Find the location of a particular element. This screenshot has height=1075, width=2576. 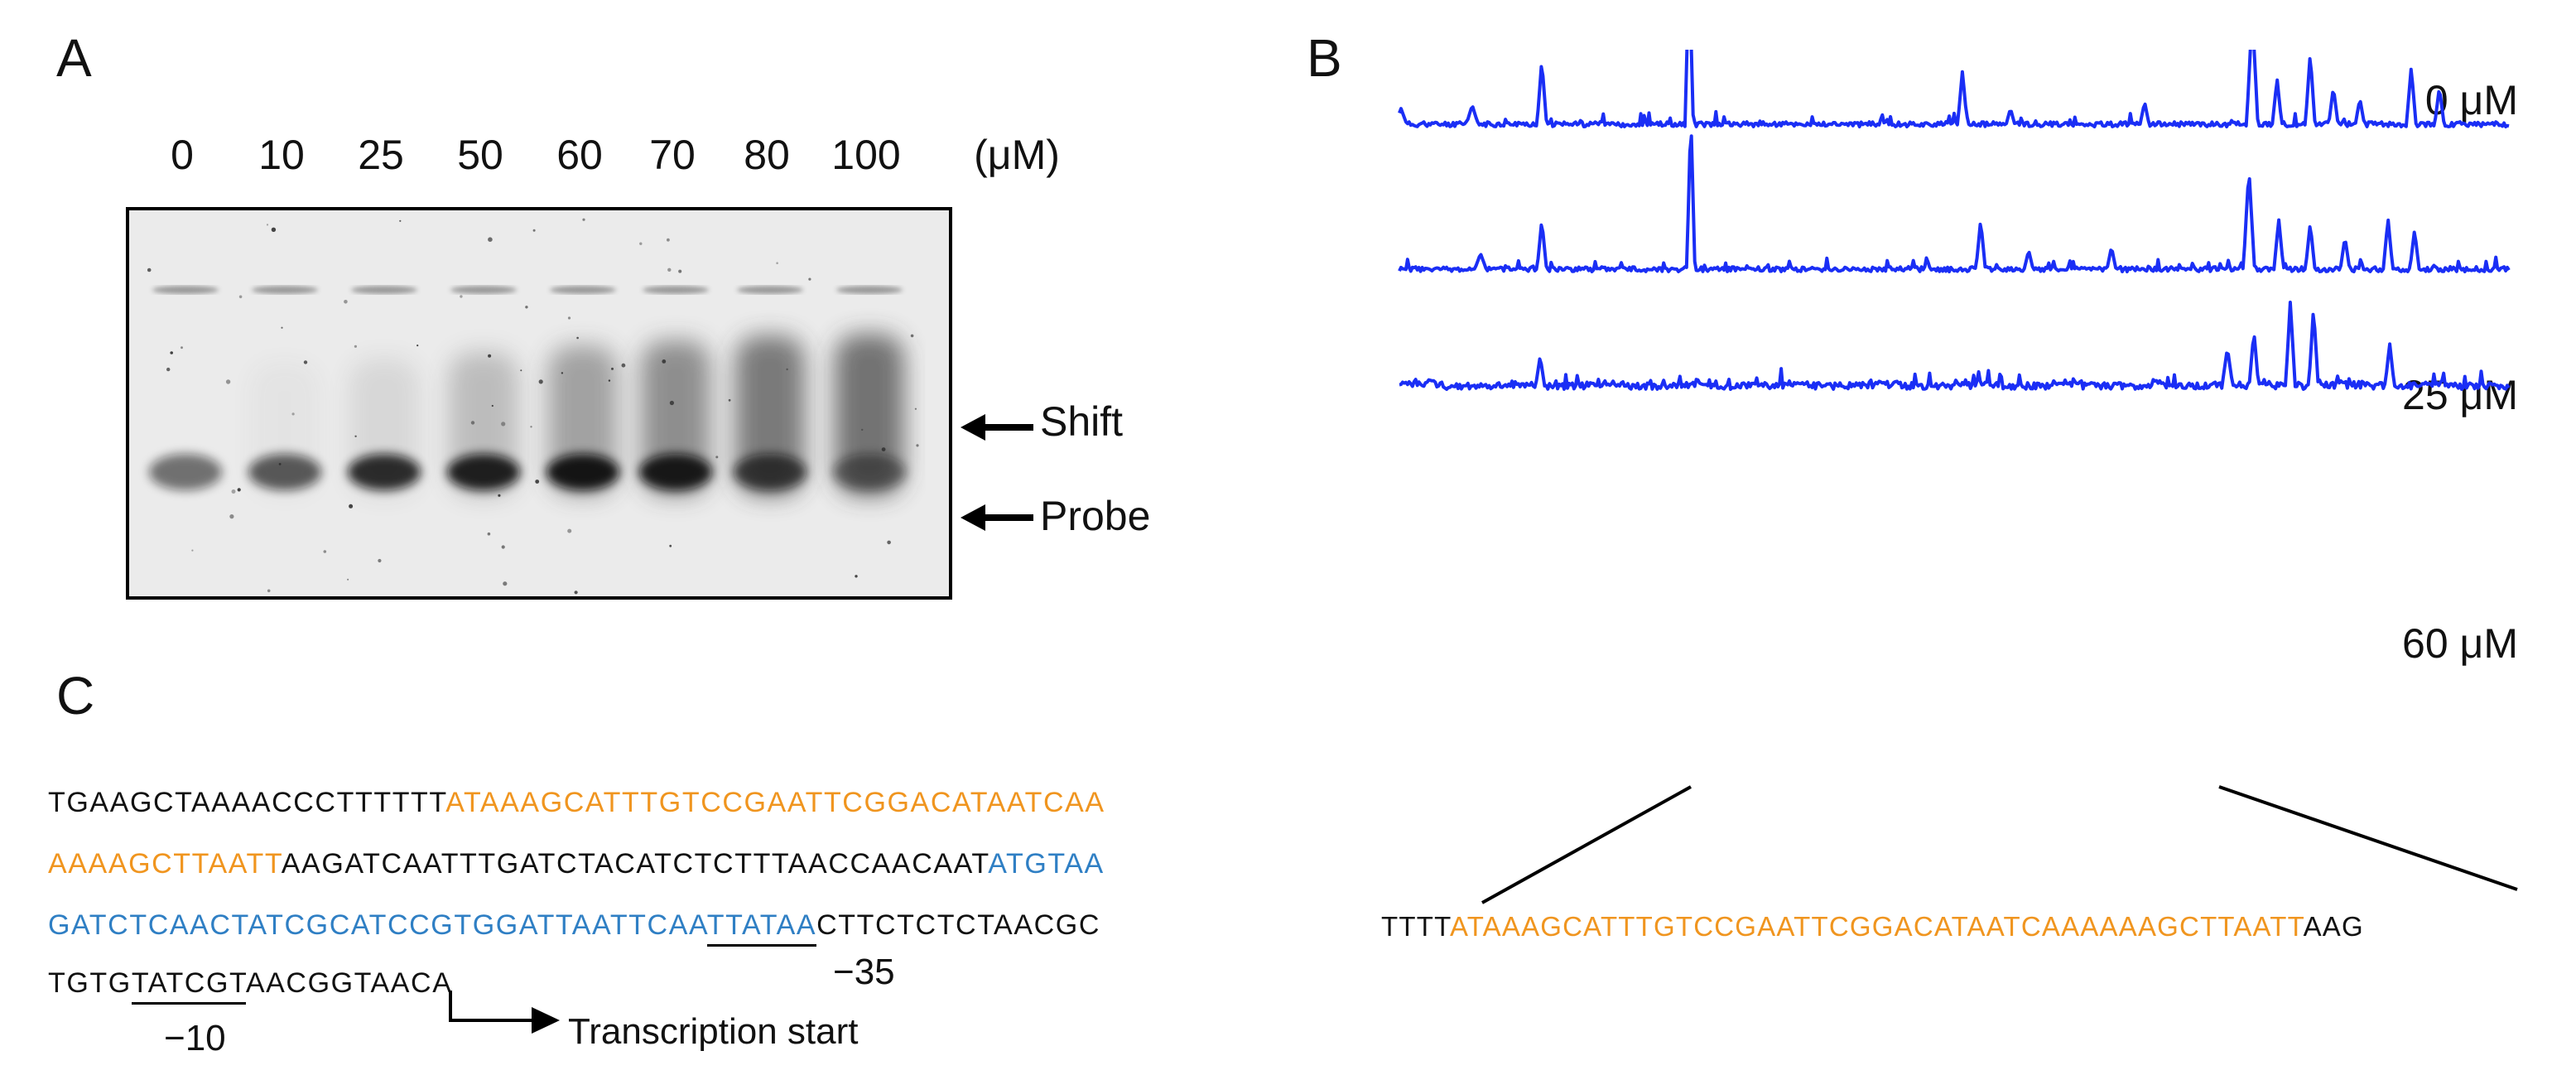

seq-minus10-box: TATCGT is located at coordinates (188, 986).